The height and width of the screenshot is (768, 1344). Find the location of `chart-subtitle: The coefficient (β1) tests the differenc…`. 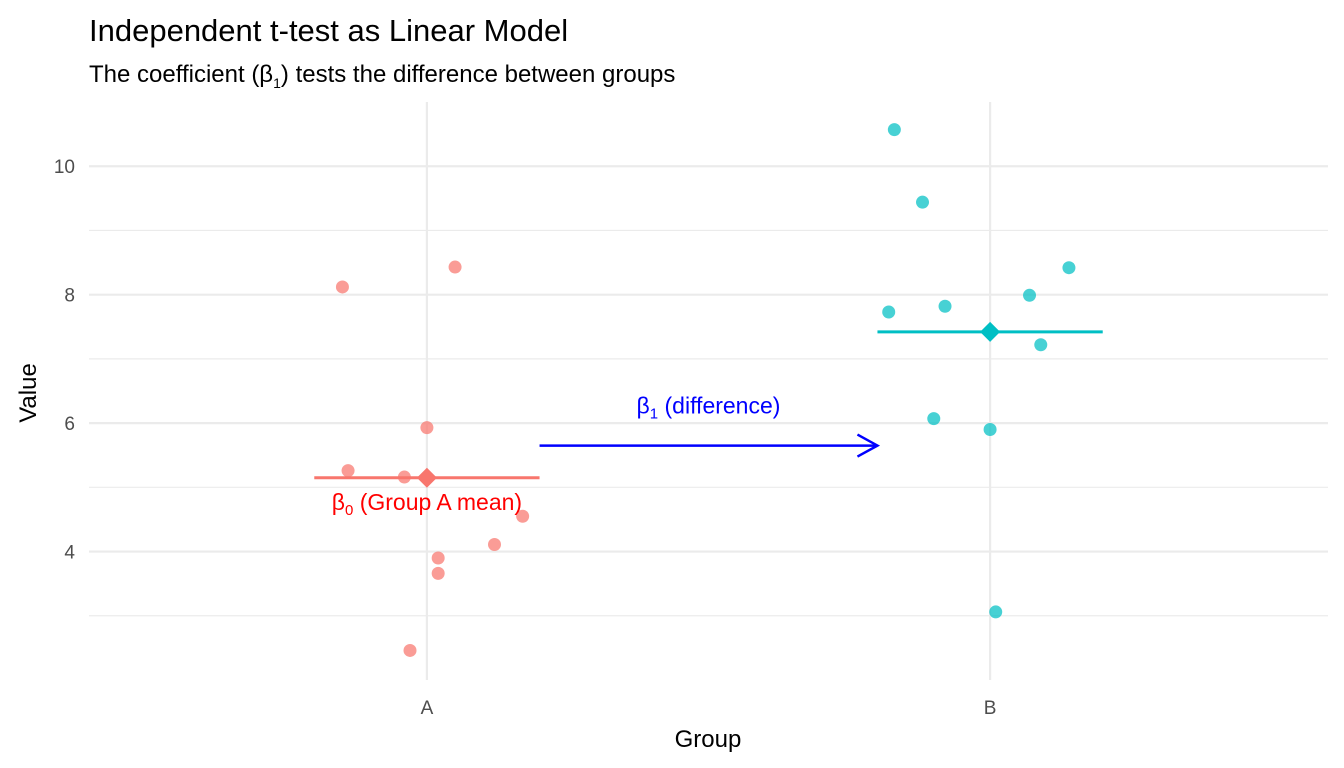

chart-subtitle: The coefficient (β1) tests the differenc… is located at coordinates (382, 76).